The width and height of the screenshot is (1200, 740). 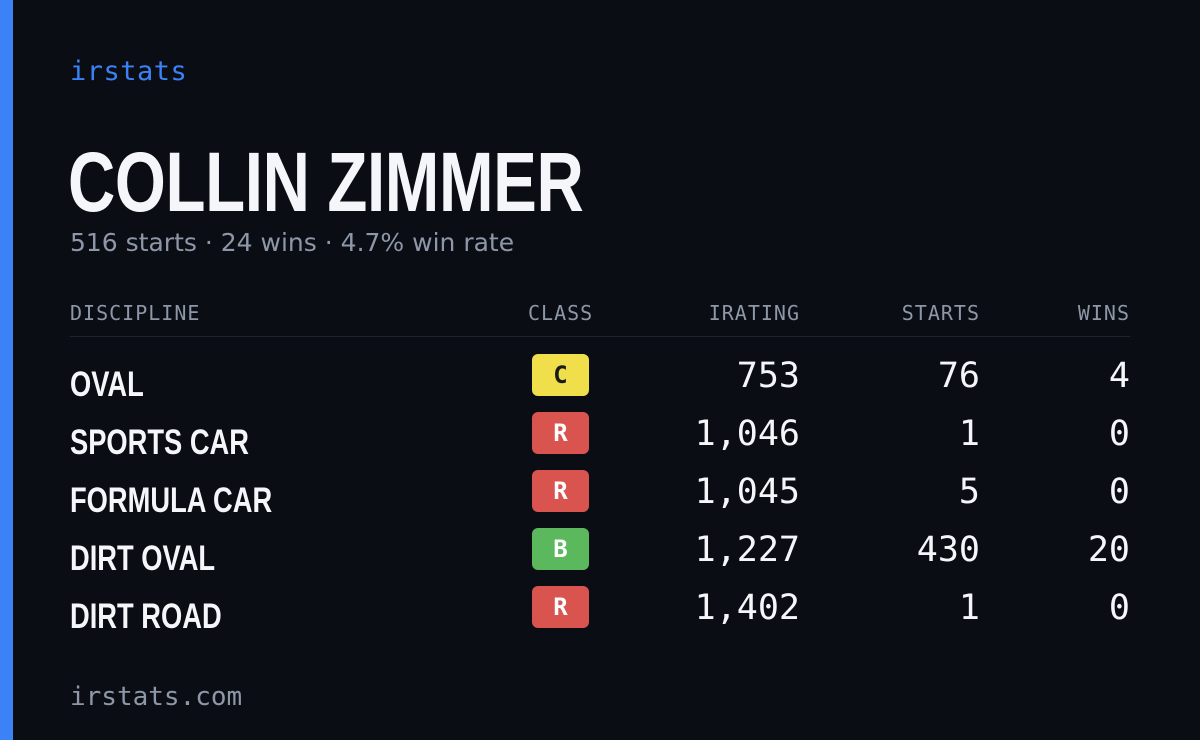 What do you see at coordinates (600, 615) in the screenshot?
I see `table-row: DIRT ROAD R 1,402 1 0` at bounding box center [600, 615].